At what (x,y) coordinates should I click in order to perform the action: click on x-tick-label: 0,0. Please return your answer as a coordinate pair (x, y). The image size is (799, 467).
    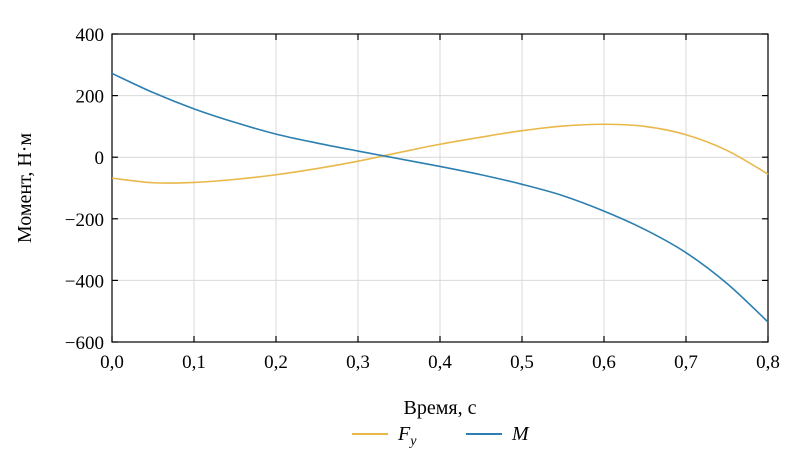
    Looking at the image, I should click on (112, 362).